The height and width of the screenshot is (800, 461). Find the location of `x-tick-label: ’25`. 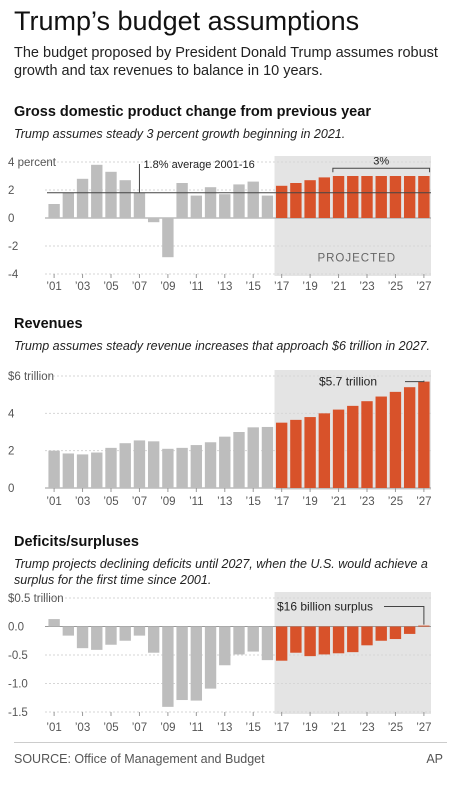

x-tick-label: ’25 is located at coordinates (395, 502).